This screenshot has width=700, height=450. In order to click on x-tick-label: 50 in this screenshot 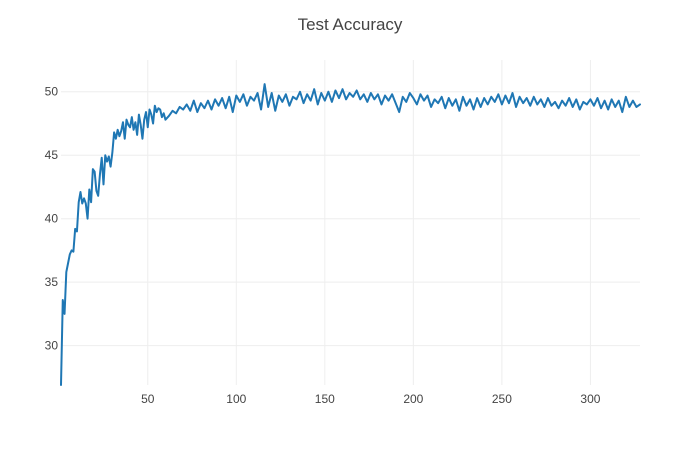, I will do `click(148, 399)`.